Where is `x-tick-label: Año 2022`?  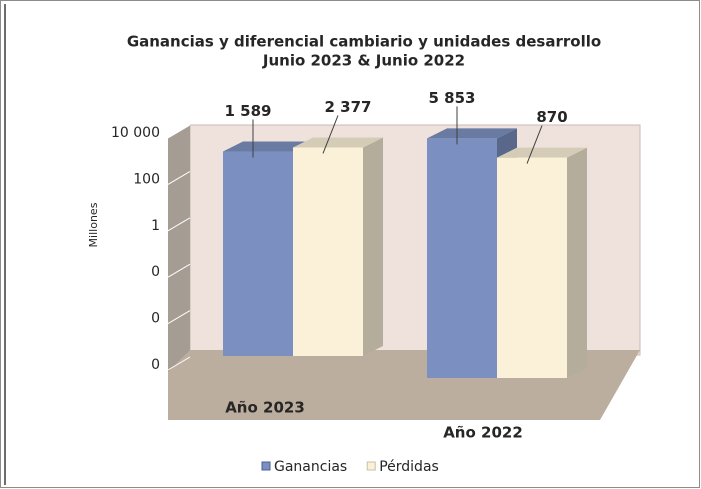
x-tick-label: Año 2022 is located at coordinates (483, 433).